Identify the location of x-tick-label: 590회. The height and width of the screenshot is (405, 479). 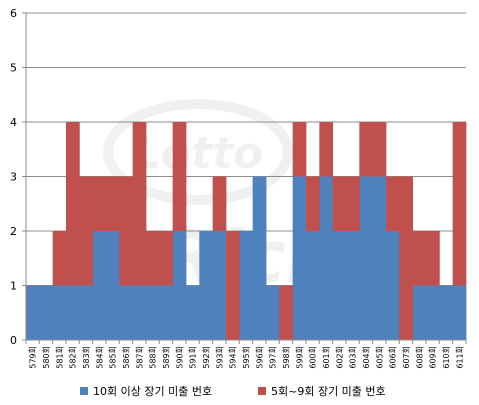
(179, 357).